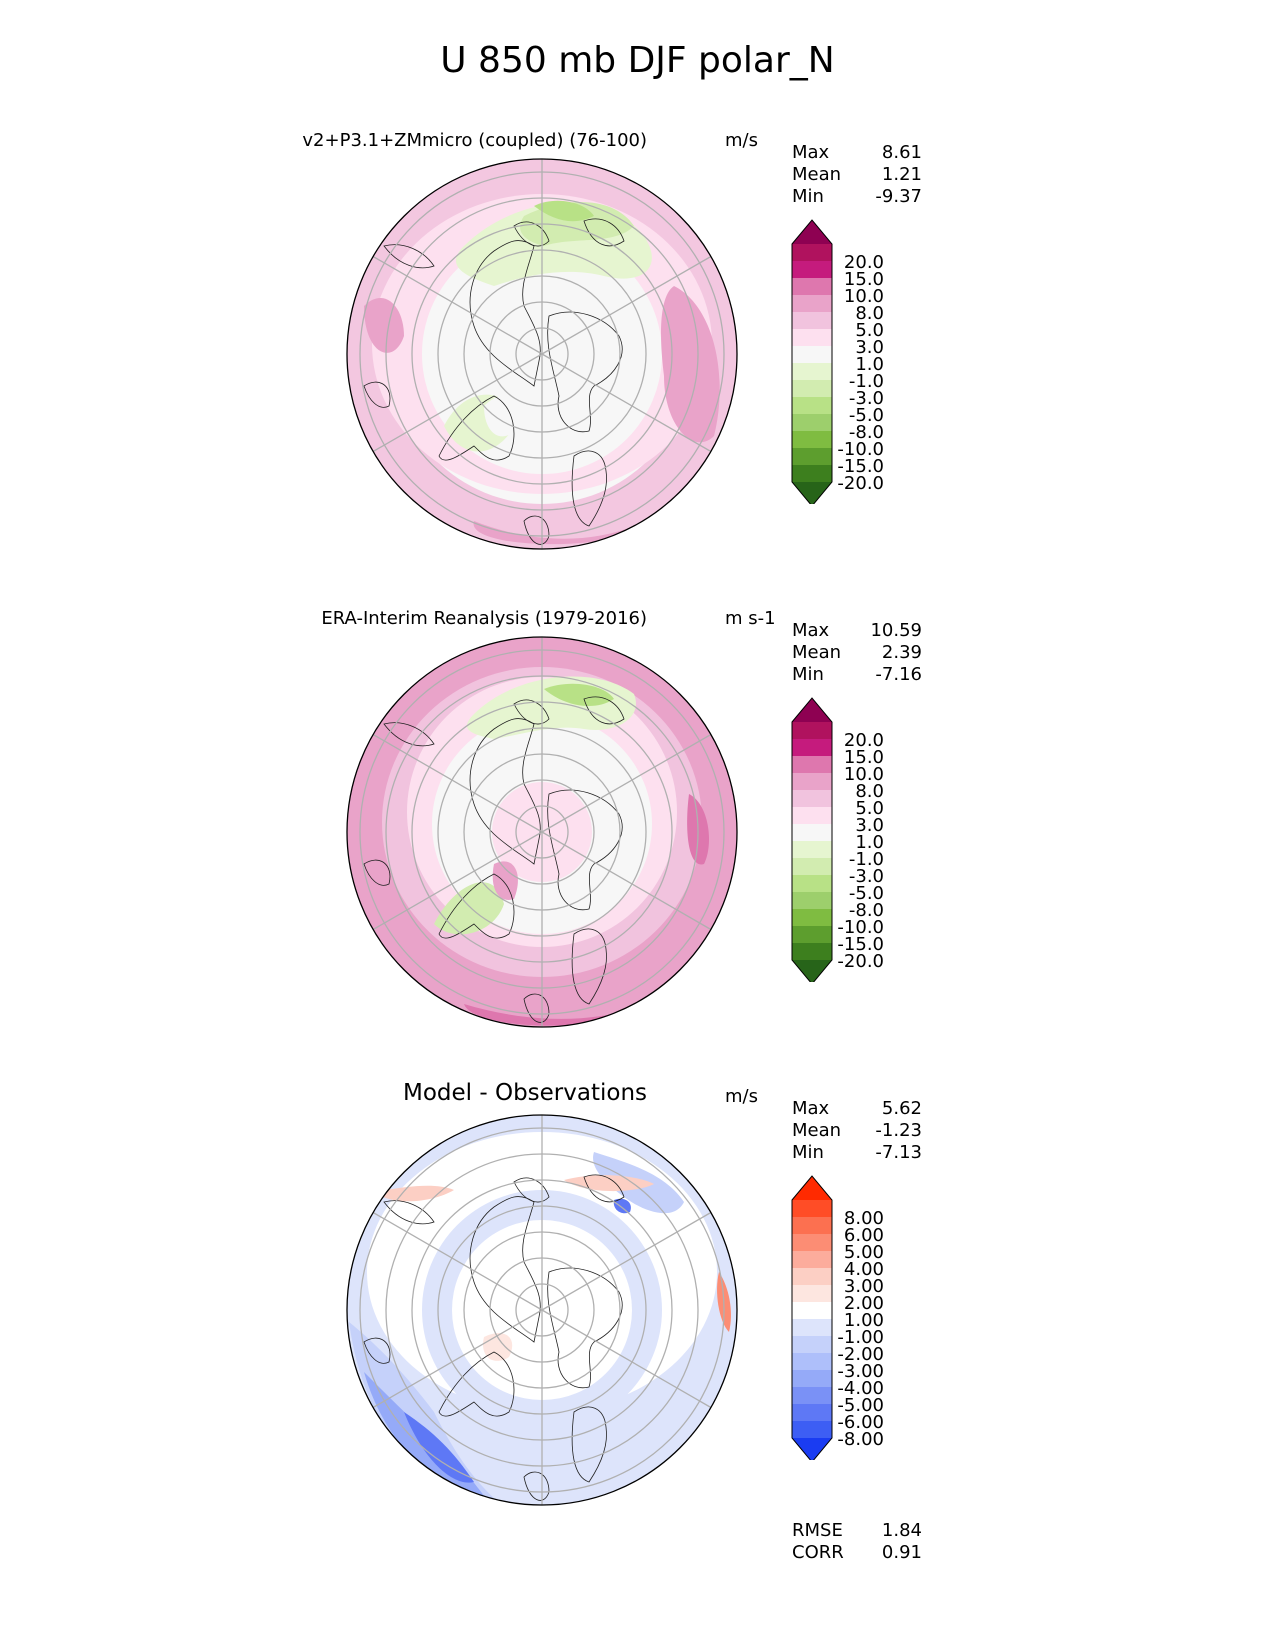 This screenshot has height=1650, width=1275. Describe the element at coordinates (812, 493) in the screenshot. I see `colorbar-extend-min` at that location.